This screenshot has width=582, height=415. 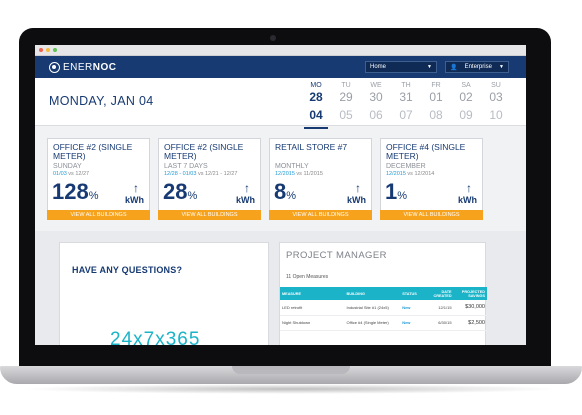 I want to click on card-period: SUNDAY, so click(x=67, y=166).